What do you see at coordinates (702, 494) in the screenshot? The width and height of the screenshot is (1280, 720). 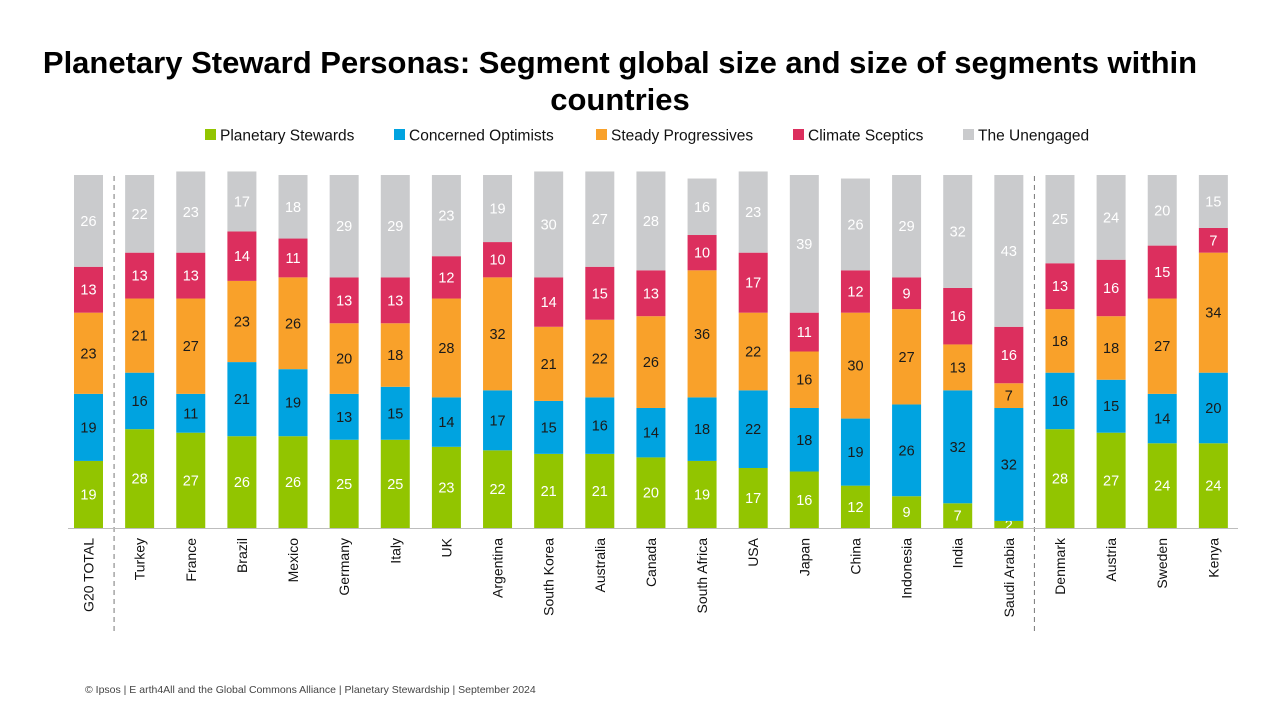 I see `bar-segment-planetary-stewards-south-africa` at bounding box center [702, 494].